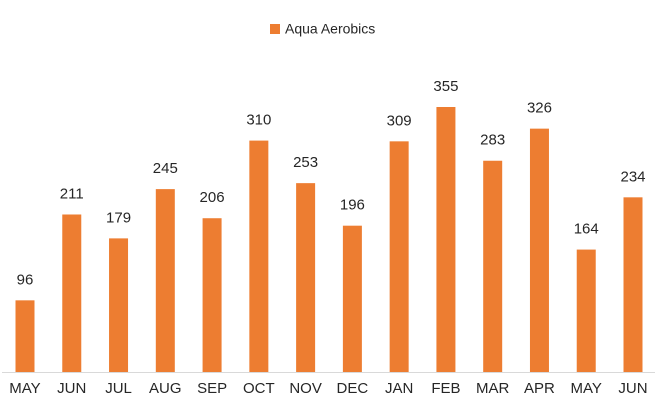  I want to click on data-label: 355, so click(445, 86).